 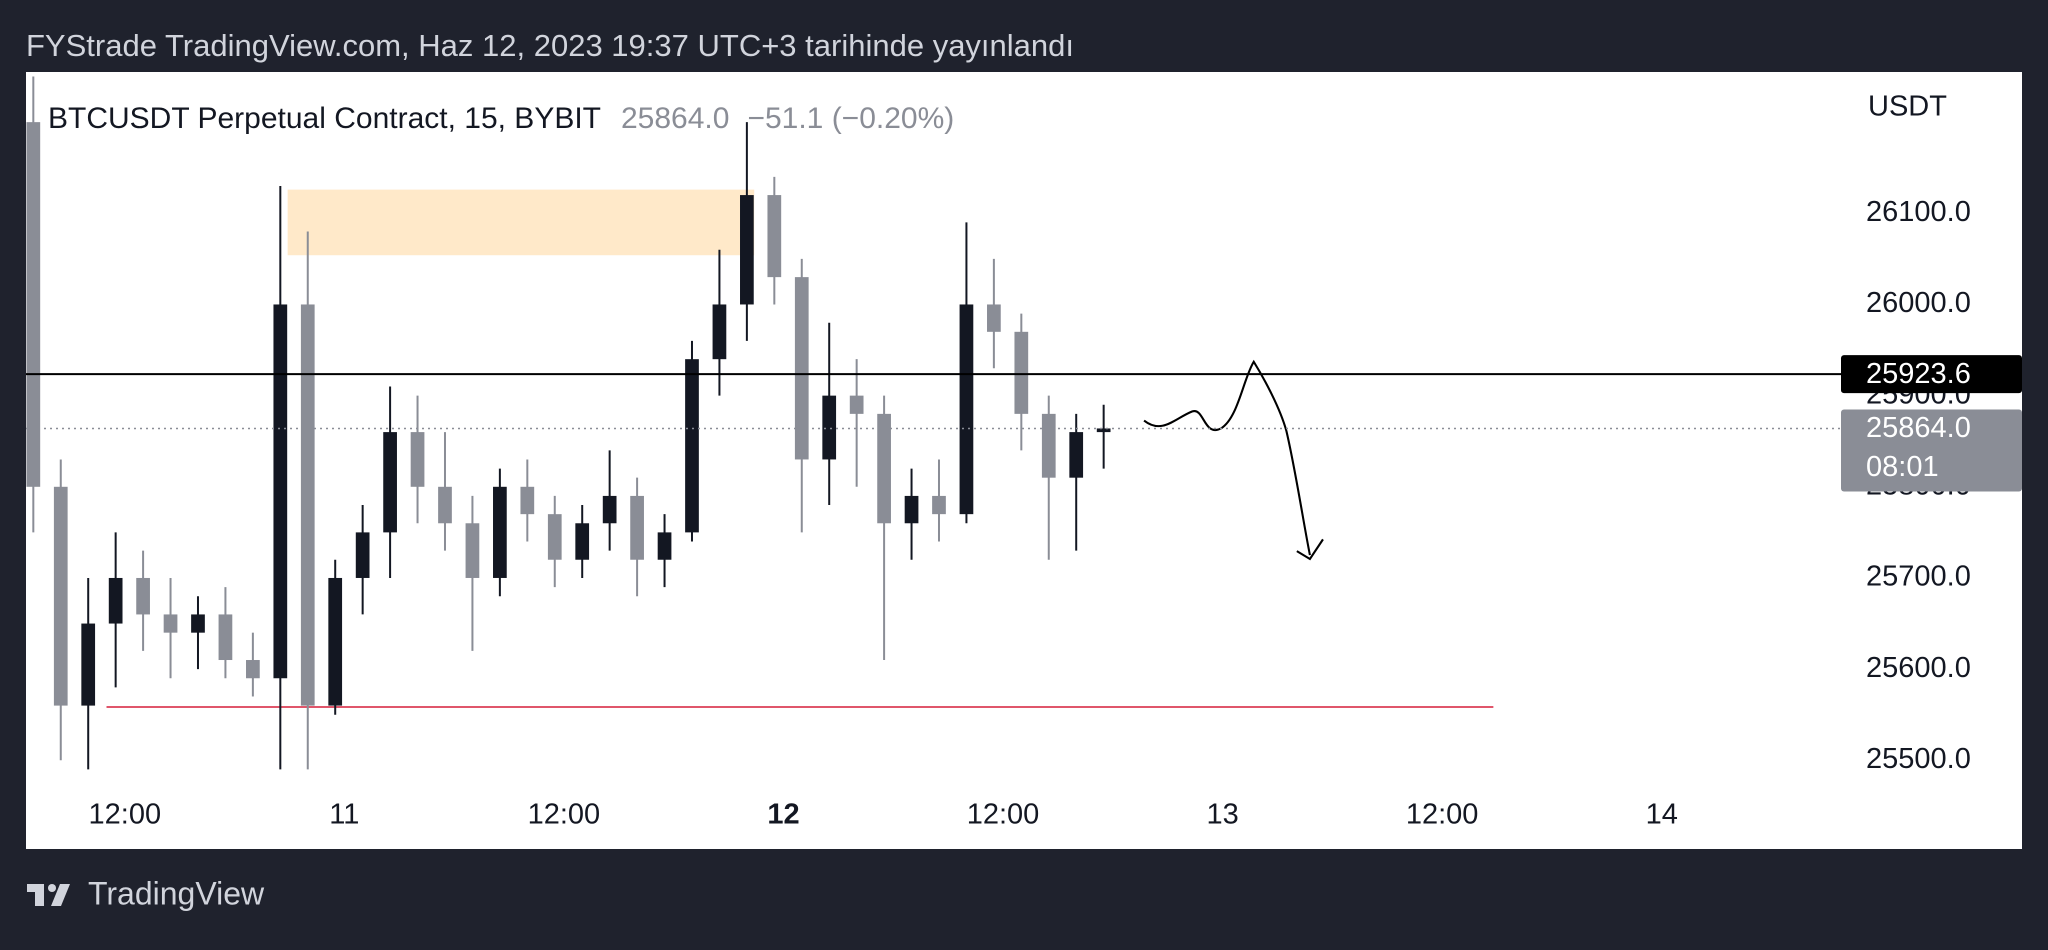 What do you see at coordinates (521, 222) in the screenshot?
I see `supply-zone` at bounding box center [521, 222].